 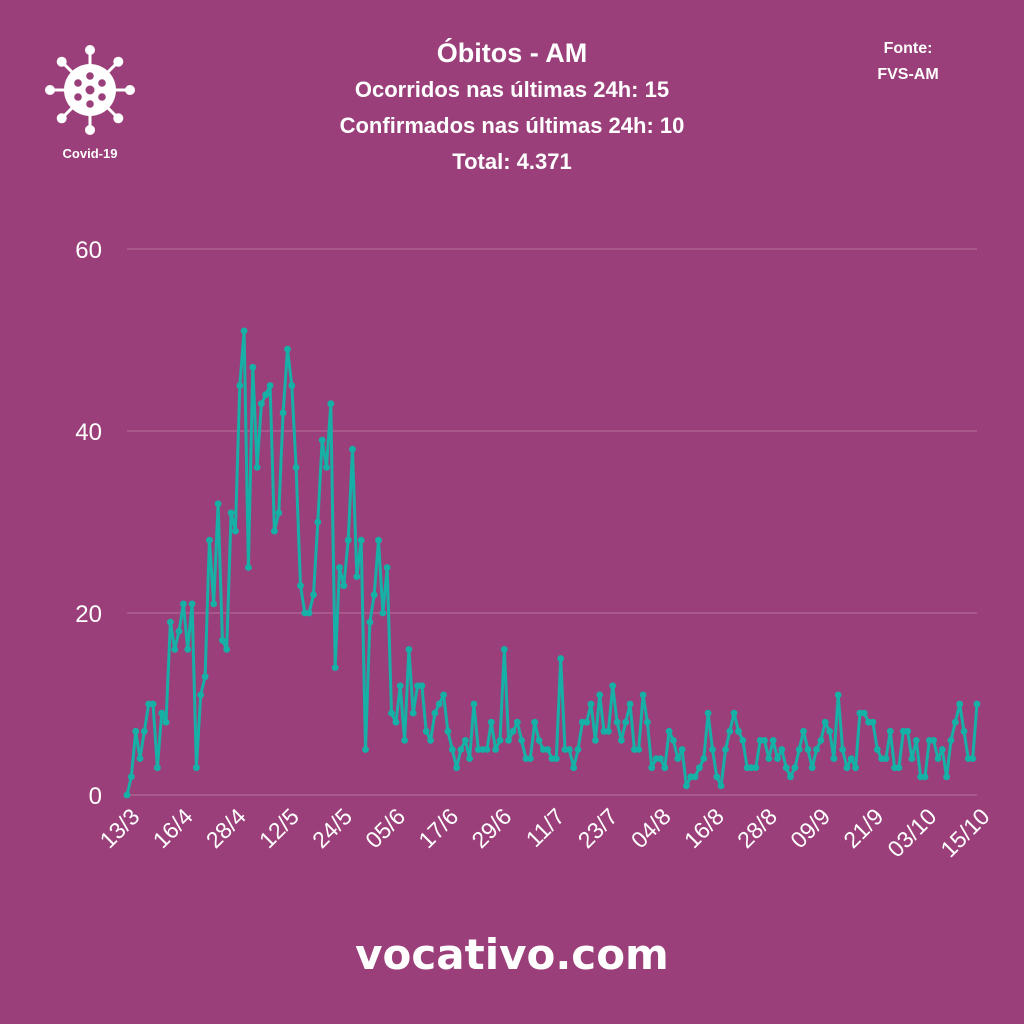 What do you see at coordinates (810, 828) in the screenshot?
I see `x-tick-label: 09/9` at bounding box center [810, 828].